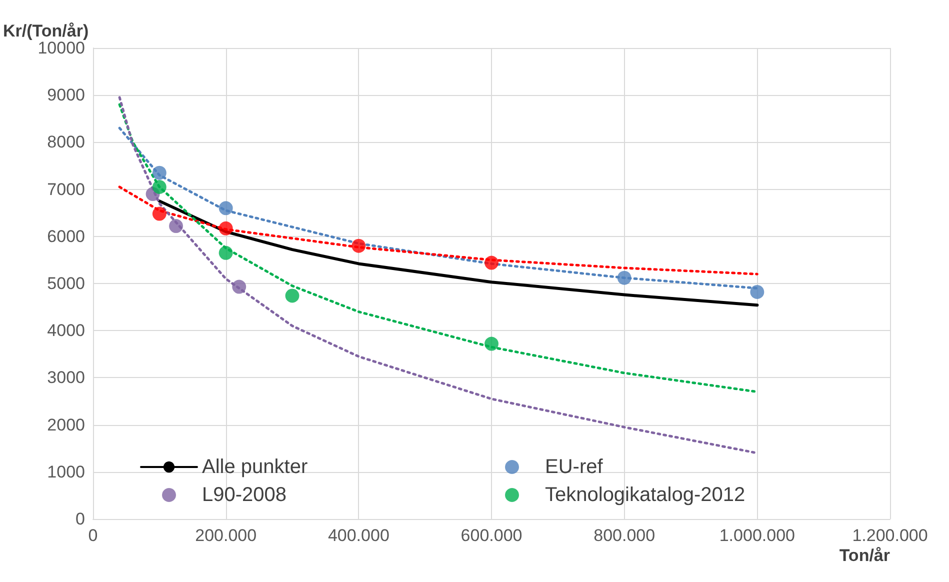  I want to click on x-tick-label: 200.000, so click(226, 535).